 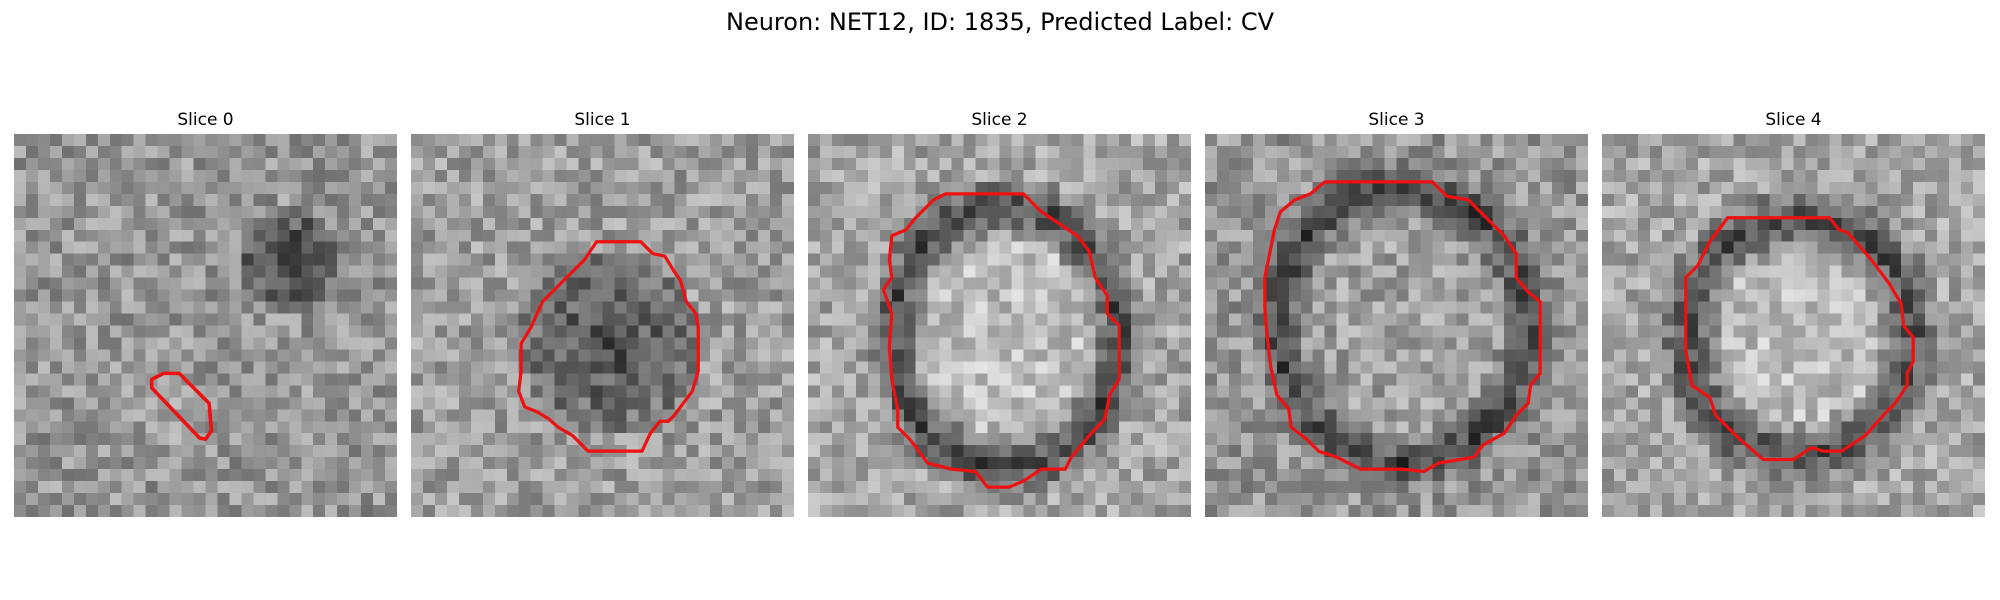 I want to click on slice-panel-2: Slice 2, so click(x=999, y=312).